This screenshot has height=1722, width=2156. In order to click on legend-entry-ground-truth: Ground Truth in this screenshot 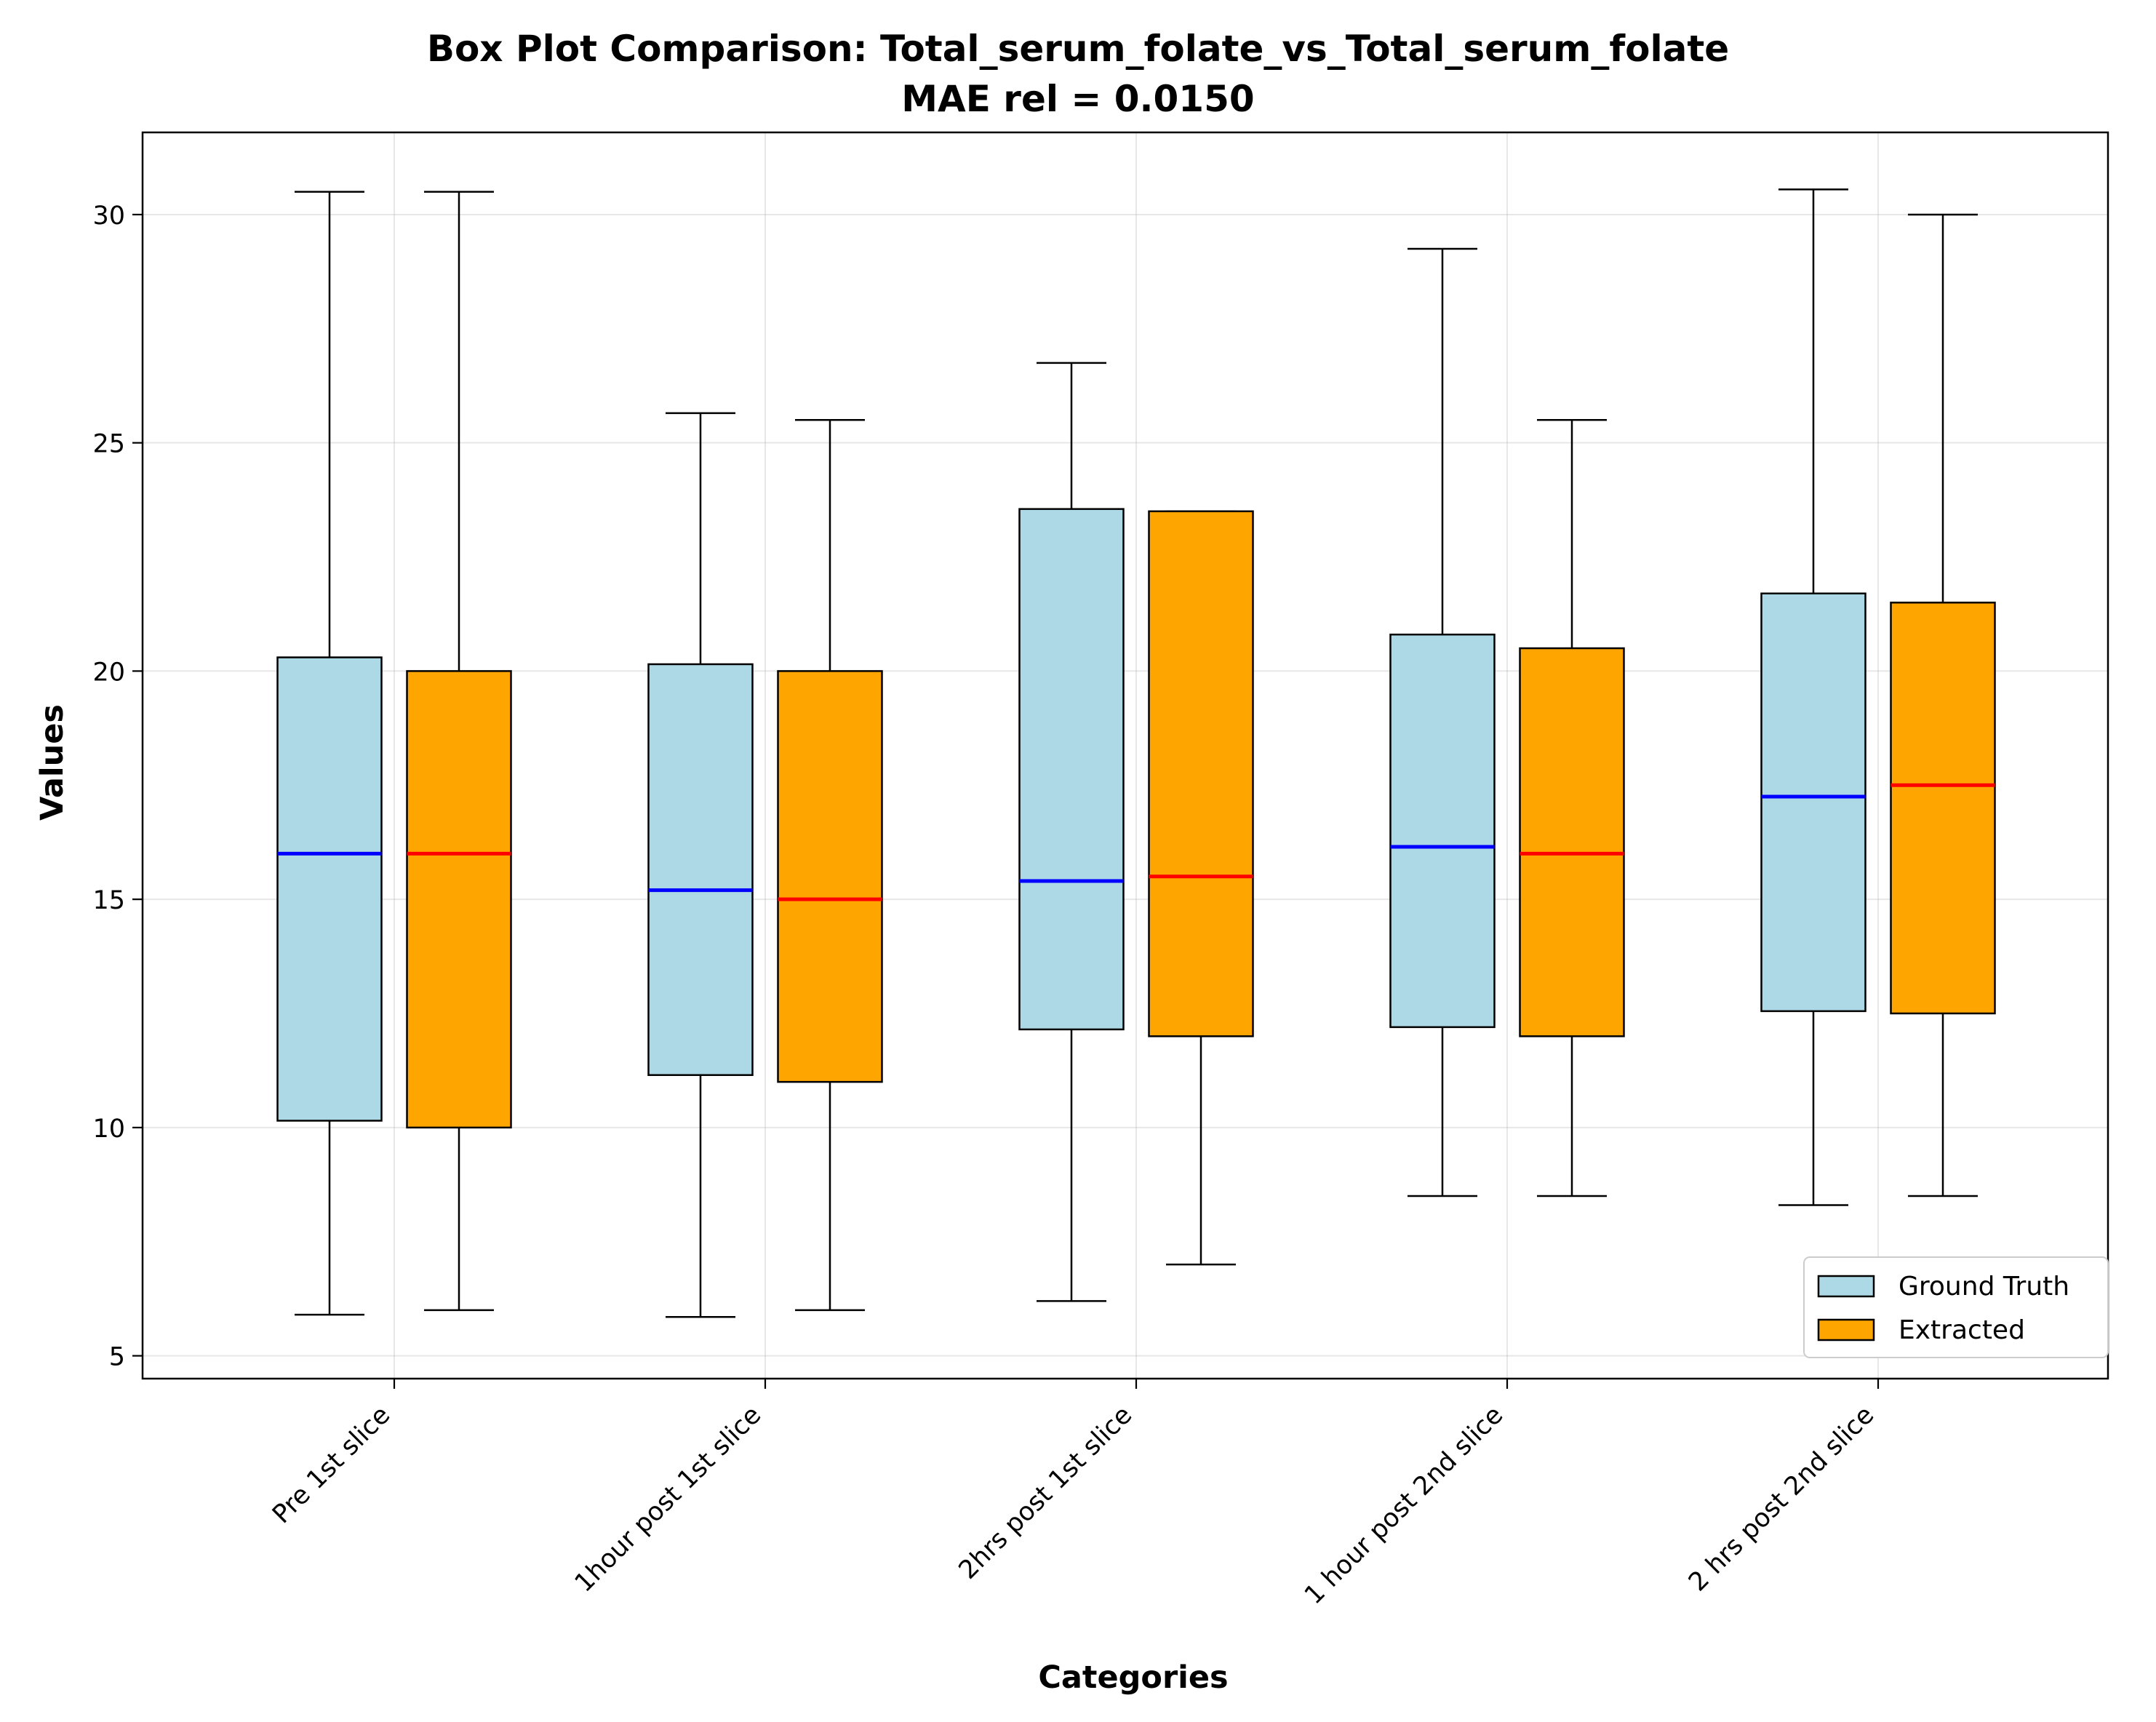, I will do `click(1943, 1287)`.